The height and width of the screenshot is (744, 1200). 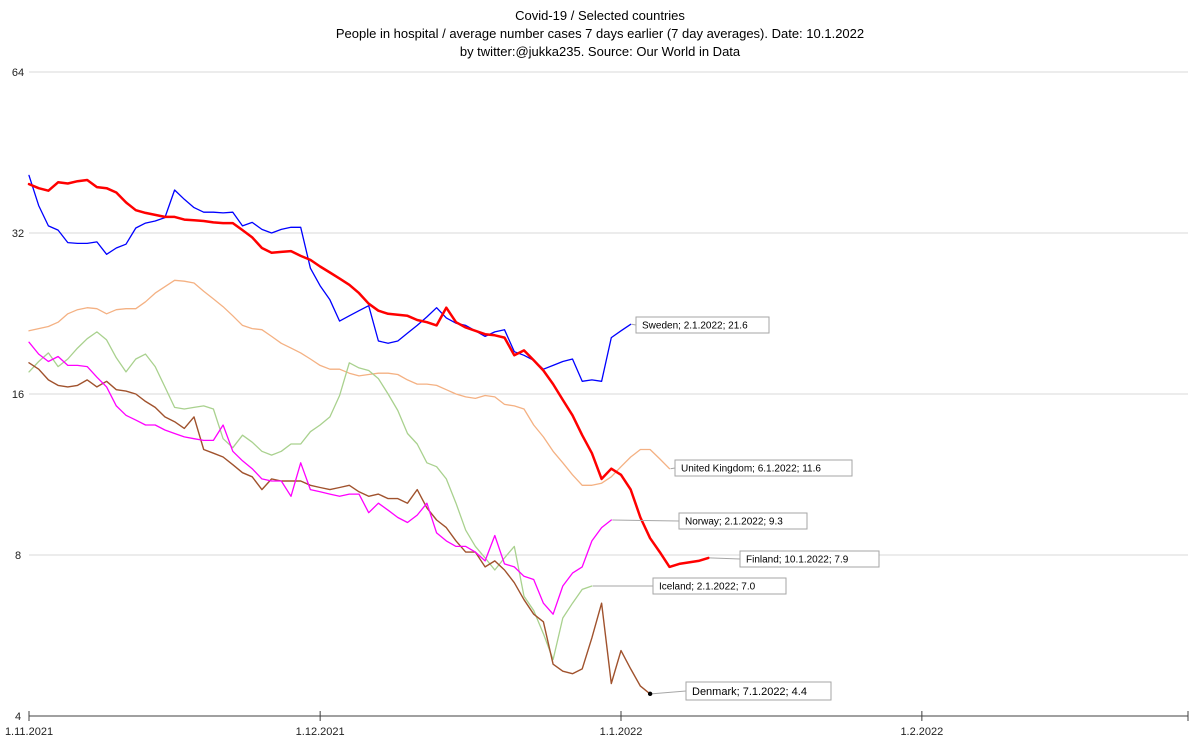 What do you see at coordinates (18, 73) in the screenshot?
I see `y-tick-label: 64` at bounding box center [18, 73].